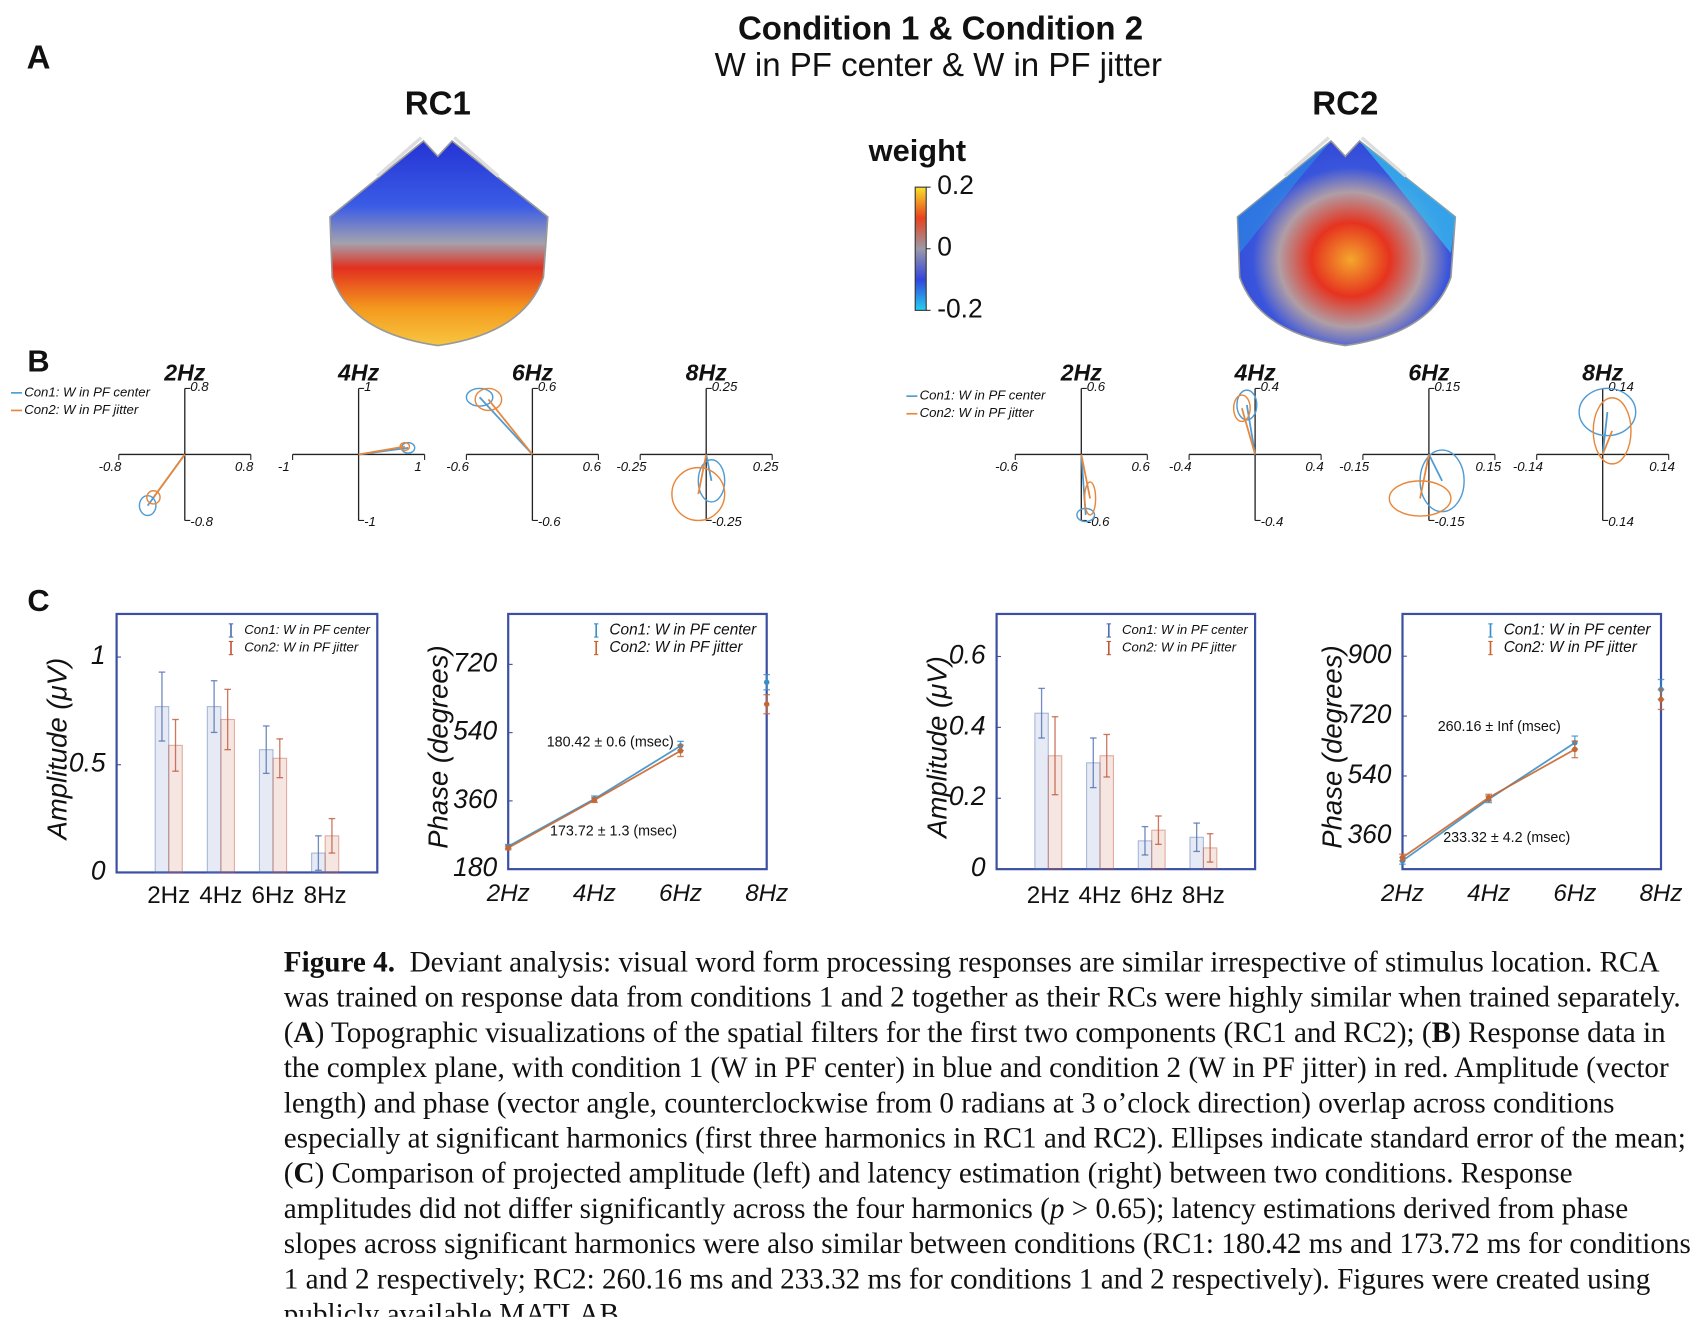  Describe the element at coordinates (1447, 386) in the screenshot. I see `y-tick-label: 0.15` at that location.